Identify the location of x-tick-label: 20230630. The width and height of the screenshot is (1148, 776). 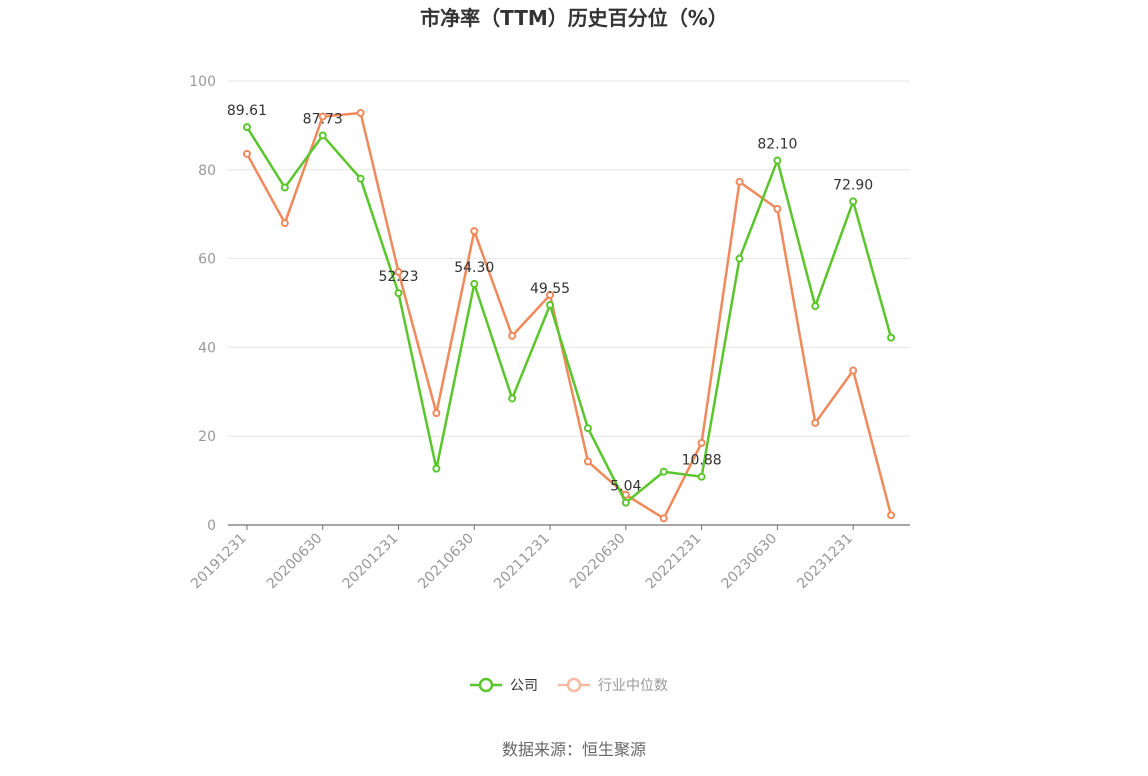
(750, 562).